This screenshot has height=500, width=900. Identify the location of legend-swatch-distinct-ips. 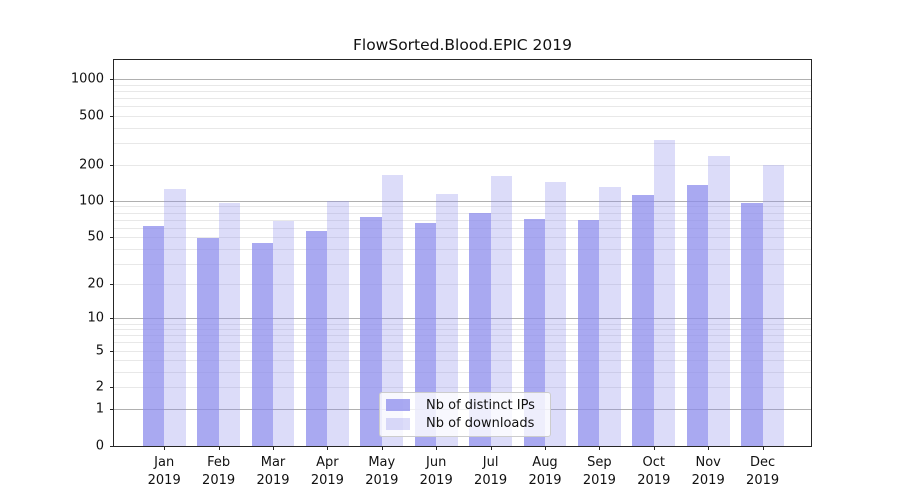
(398, 405).